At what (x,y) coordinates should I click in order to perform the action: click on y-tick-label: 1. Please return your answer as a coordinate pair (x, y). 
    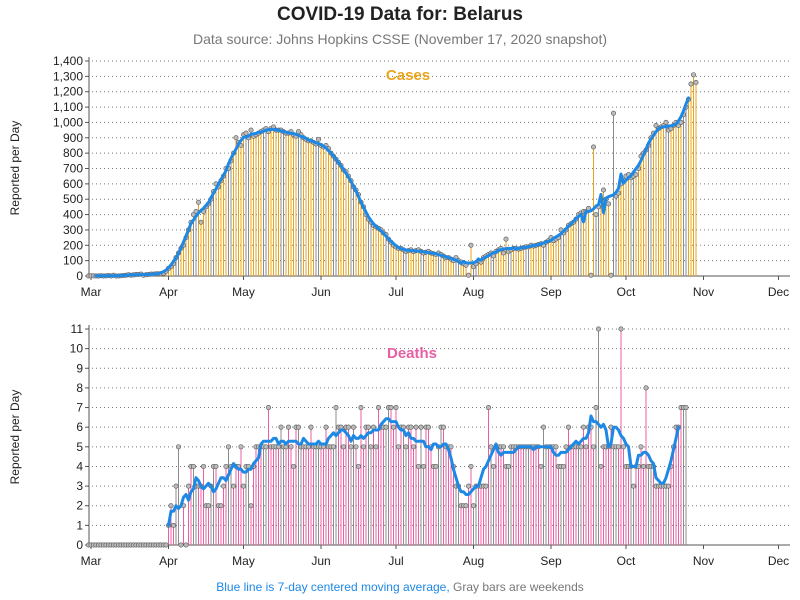
    Looking at the image, I should click on (79, 525).